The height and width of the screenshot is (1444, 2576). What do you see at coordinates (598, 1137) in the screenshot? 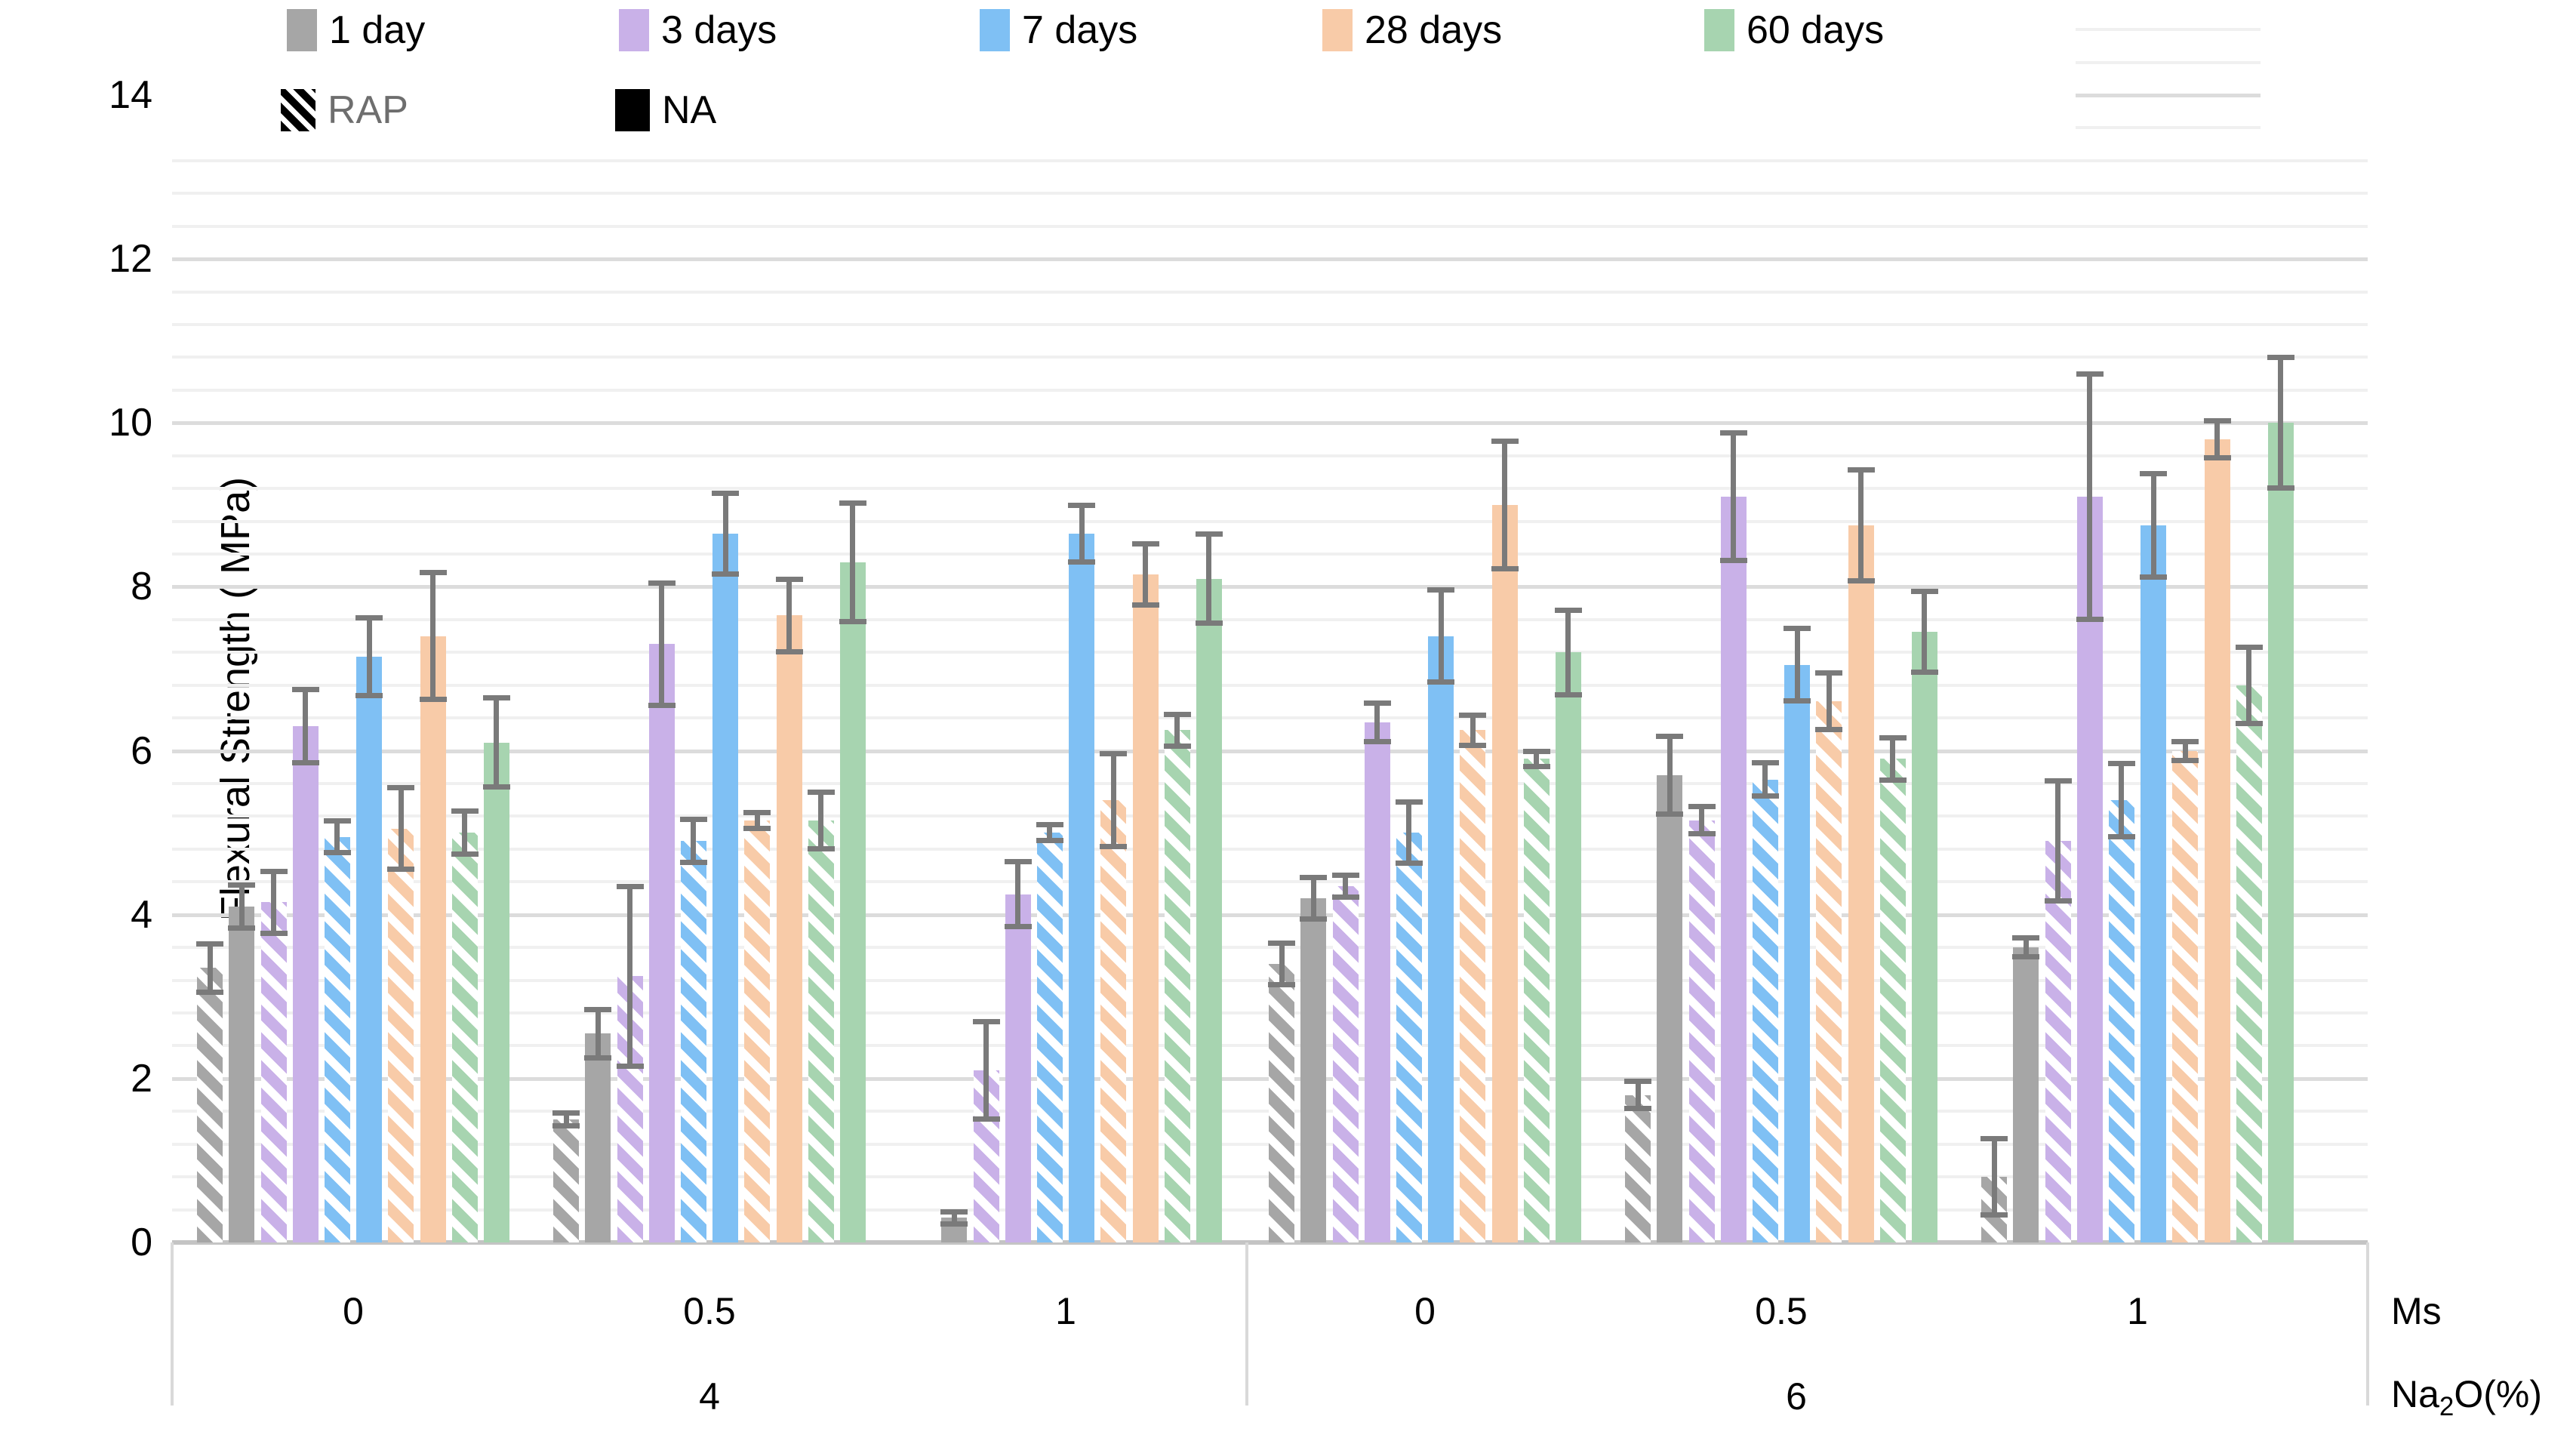
I see `bar-na2o4-ms0.5-1day-NA` at bounding box center [598, 1137].